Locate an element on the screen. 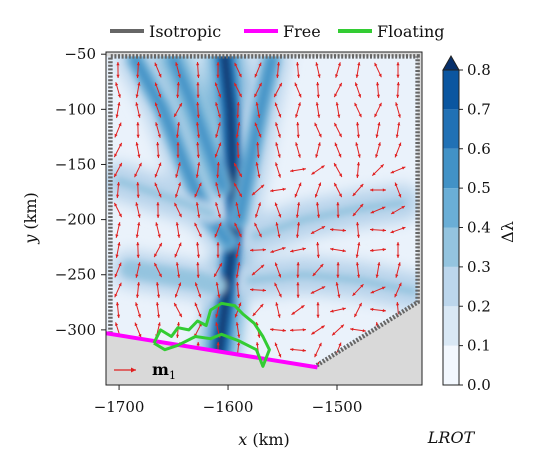  colorbar-tick-label: 0.8 is located at coordinates (479, 70).